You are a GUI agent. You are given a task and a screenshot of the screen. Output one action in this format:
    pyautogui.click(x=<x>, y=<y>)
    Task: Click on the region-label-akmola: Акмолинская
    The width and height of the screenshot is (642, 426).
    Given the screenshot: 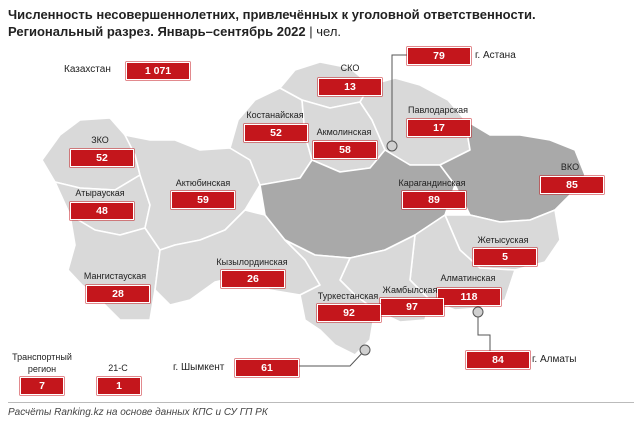 What is the action you would take?
    pyautogui.click(x=344, y=132)
    